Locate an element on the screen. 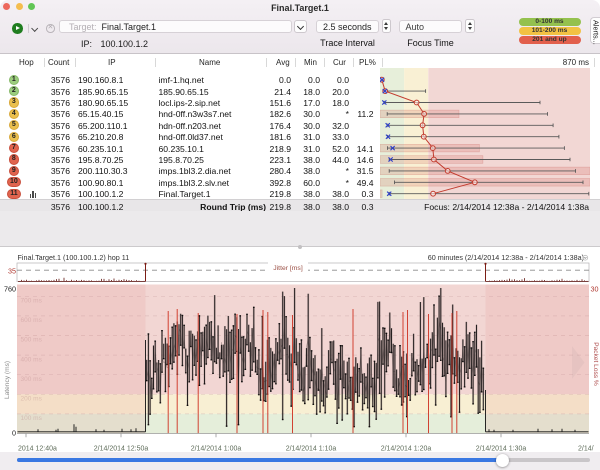 Image resolution: width=600 pixels, height=470 pixels. svg-text: 2014 12:40a is located at coordinates (37, 449).